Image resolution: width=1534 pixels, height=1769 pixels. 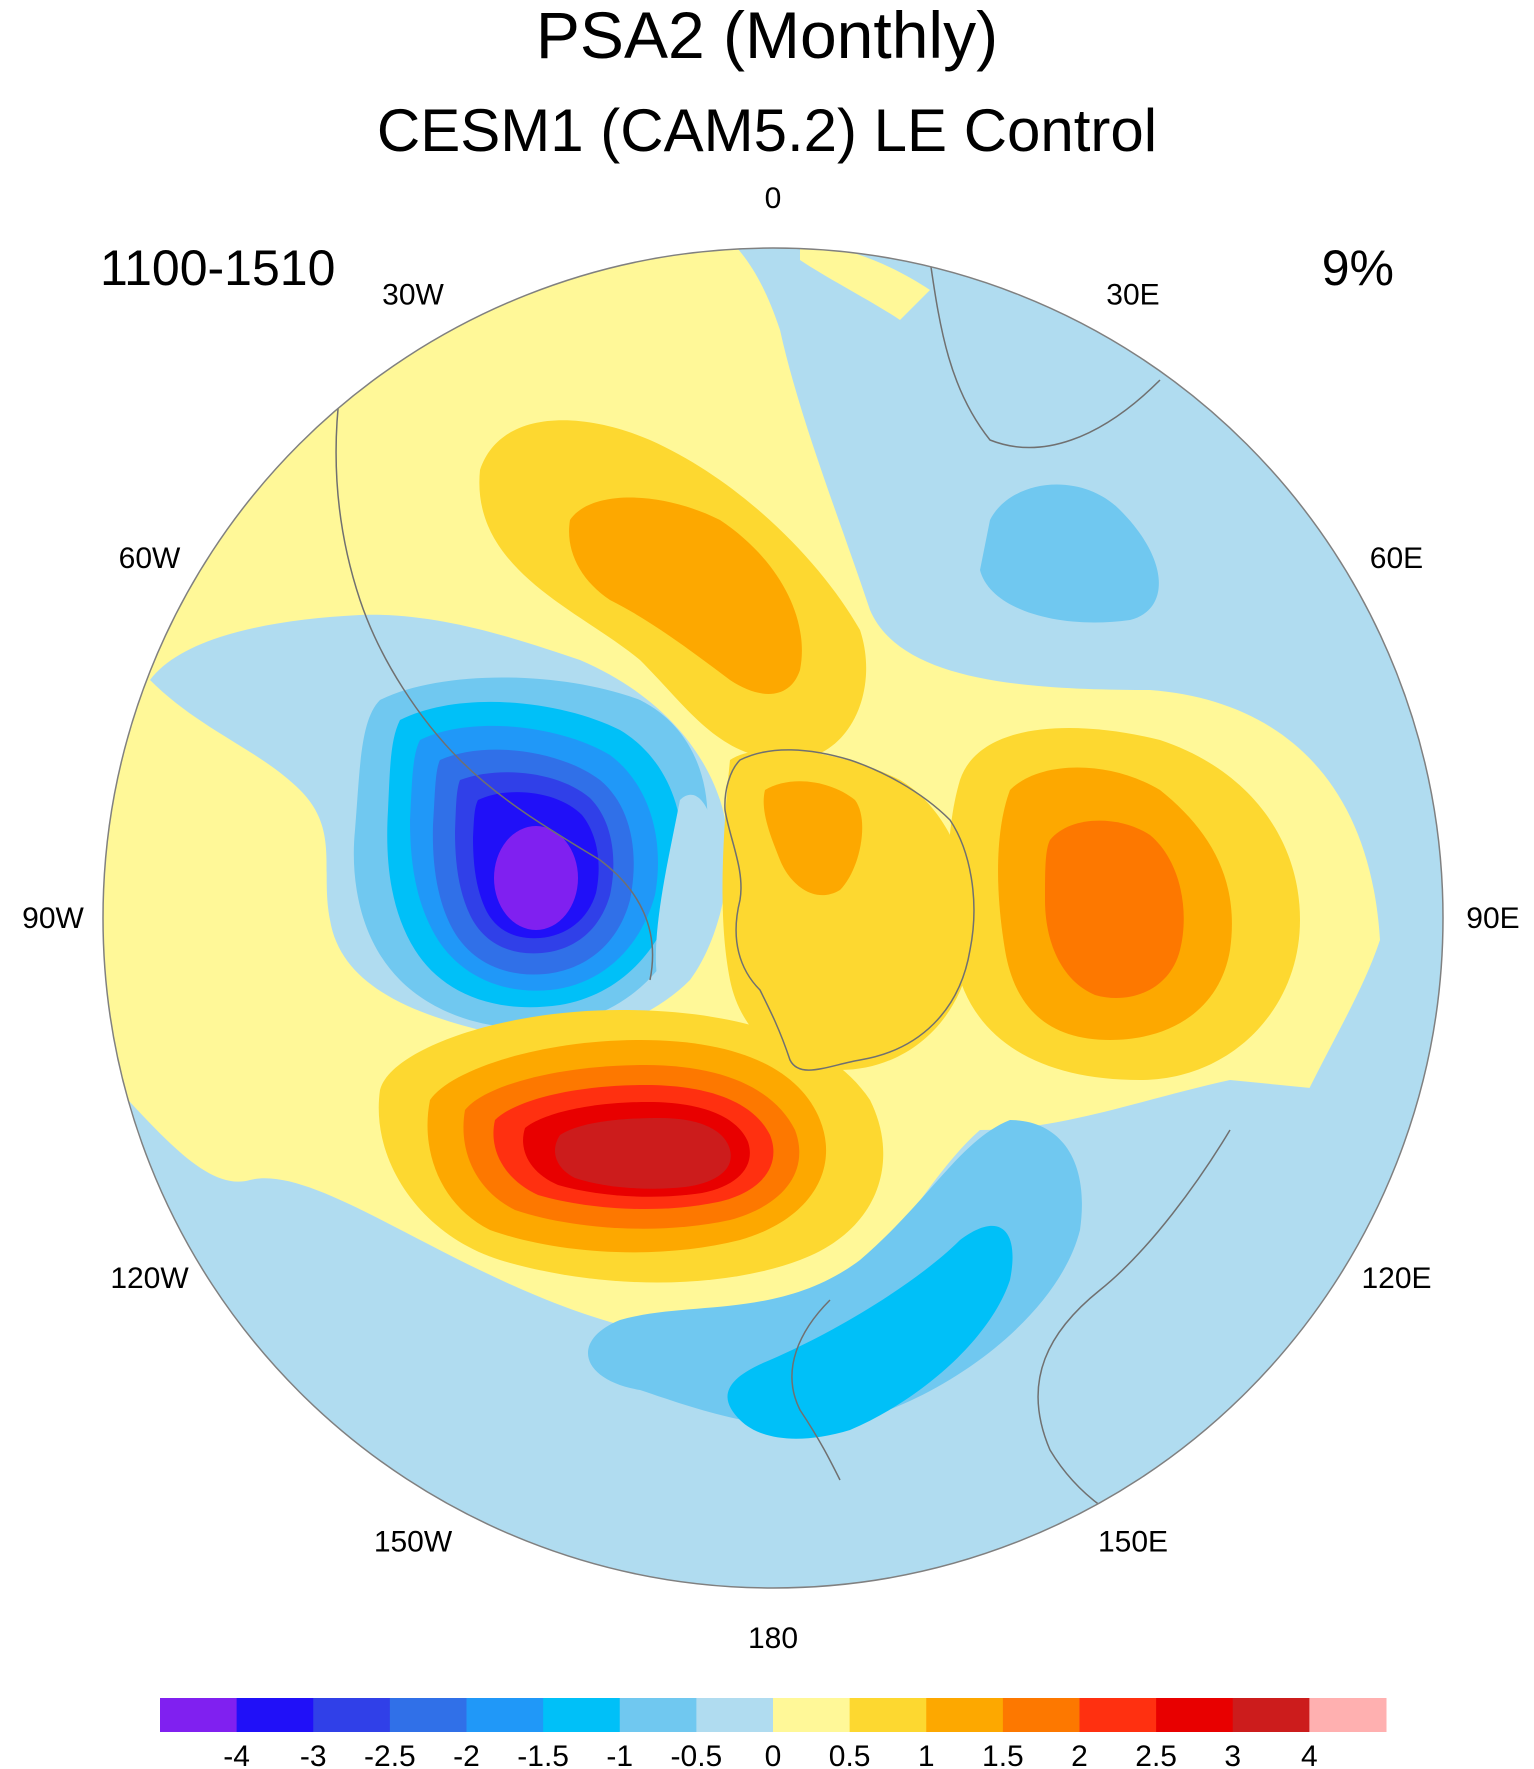 I want to click on colorbar-label: -1.5, so click(x=543, y=1754).